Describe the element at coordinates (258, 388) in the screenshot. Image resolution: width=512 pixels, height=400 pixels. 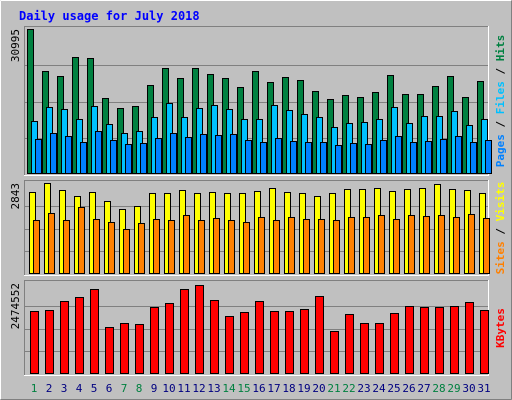
I see `x-tick-label-day-16: 16` at that location.